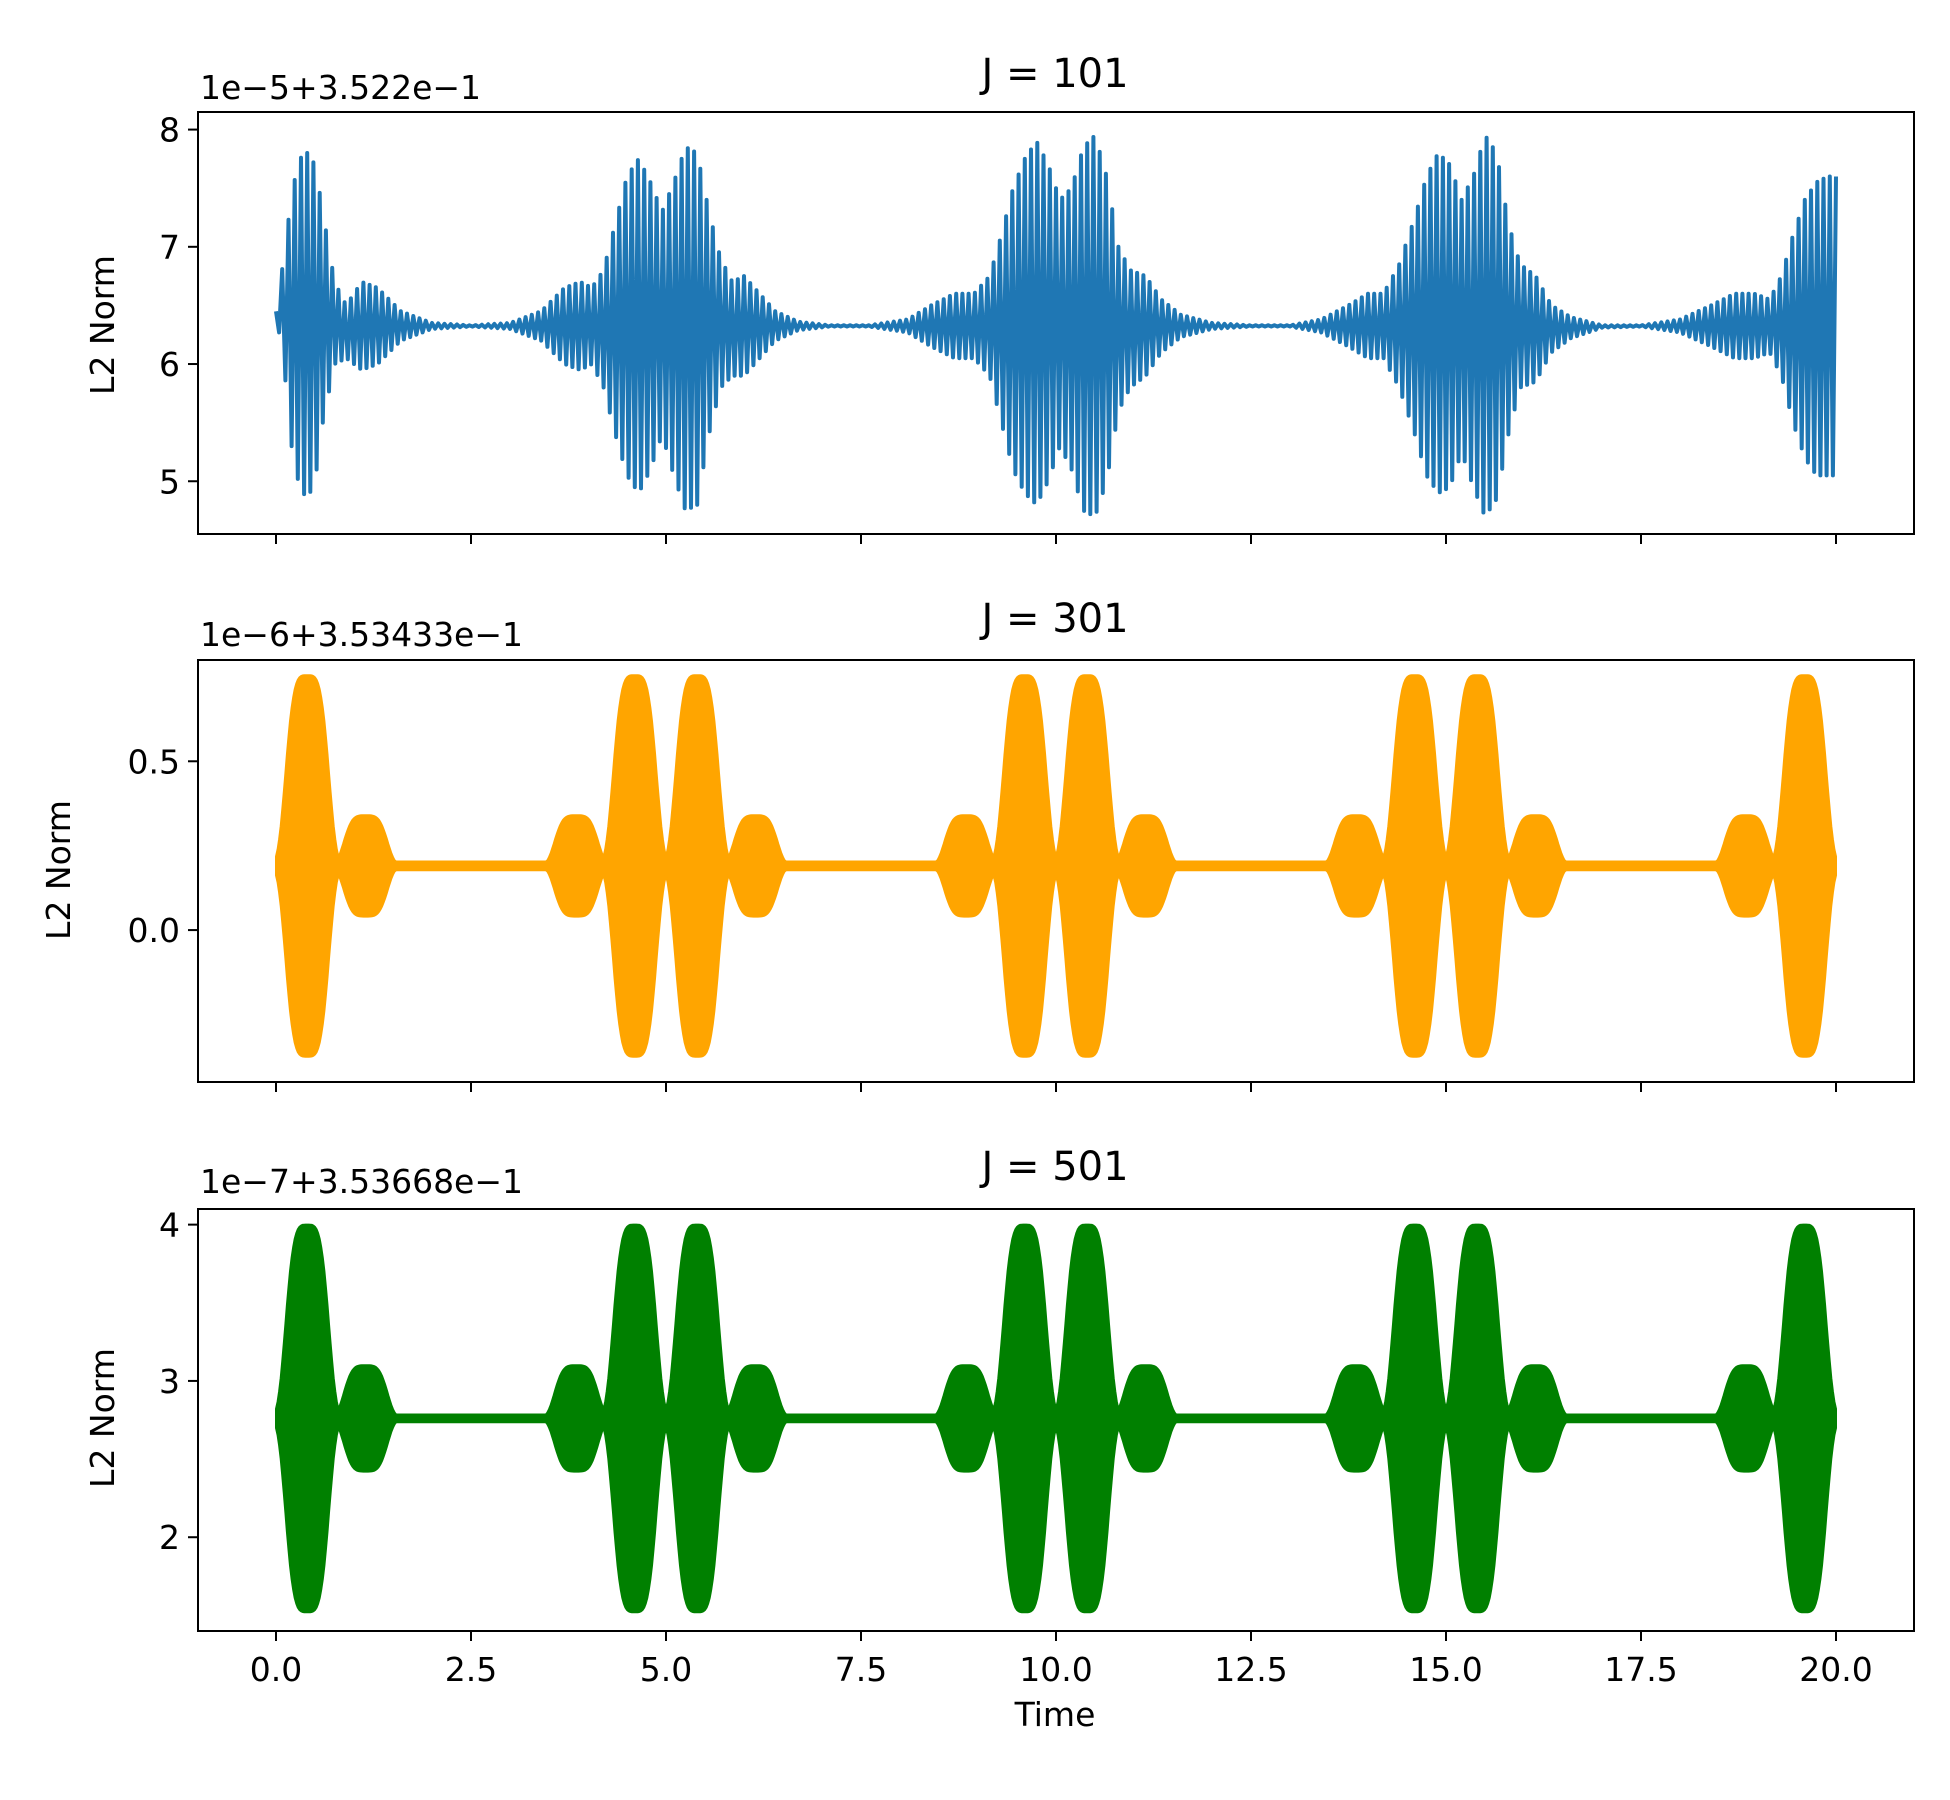  What do you see at coordinates (169, 1381) in the screenshot?
I see `y-tick-label: 3` at bounding box center [169, 1381].